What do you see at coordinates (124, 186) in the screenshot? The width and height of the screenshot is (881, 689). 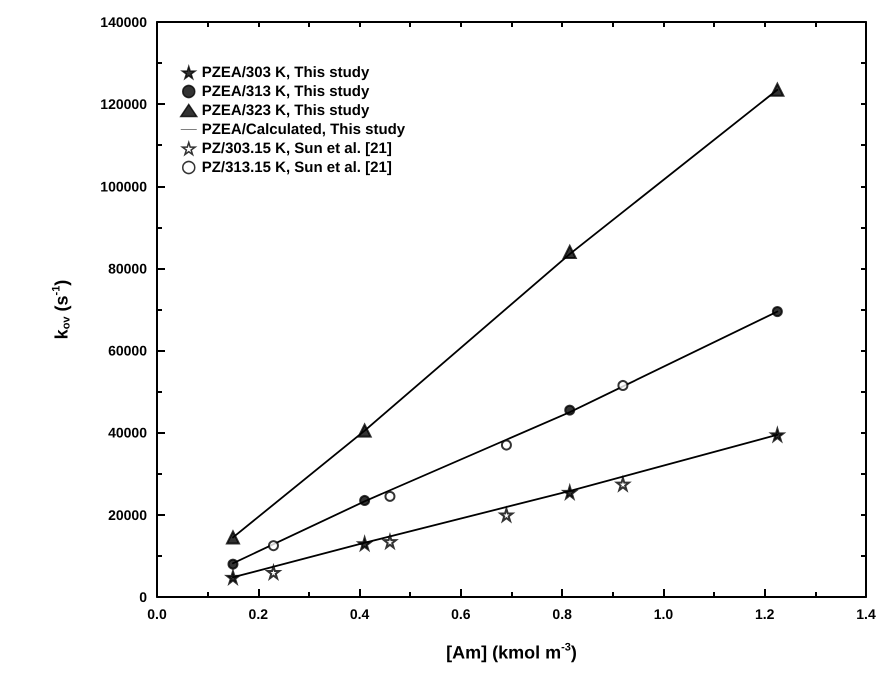 I see `y-tick-label: 100000` at bounding box center [124, 186].